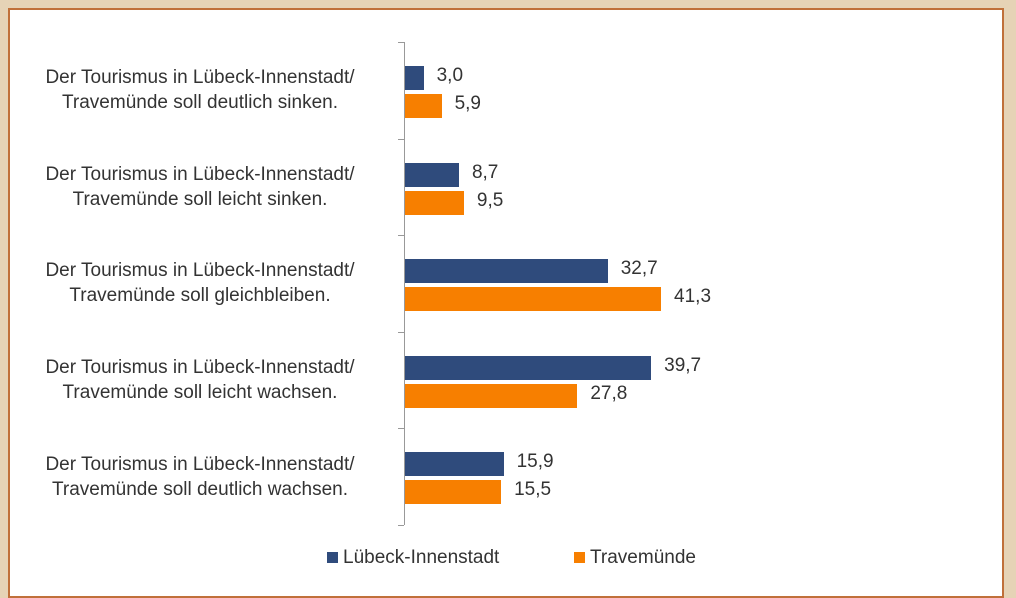 This screenshot has height=598, width=1016. What do you see at coordinates (609, 393) in the screenshot?
I see `value-label: 27,8` at bounding box center [609, 393].